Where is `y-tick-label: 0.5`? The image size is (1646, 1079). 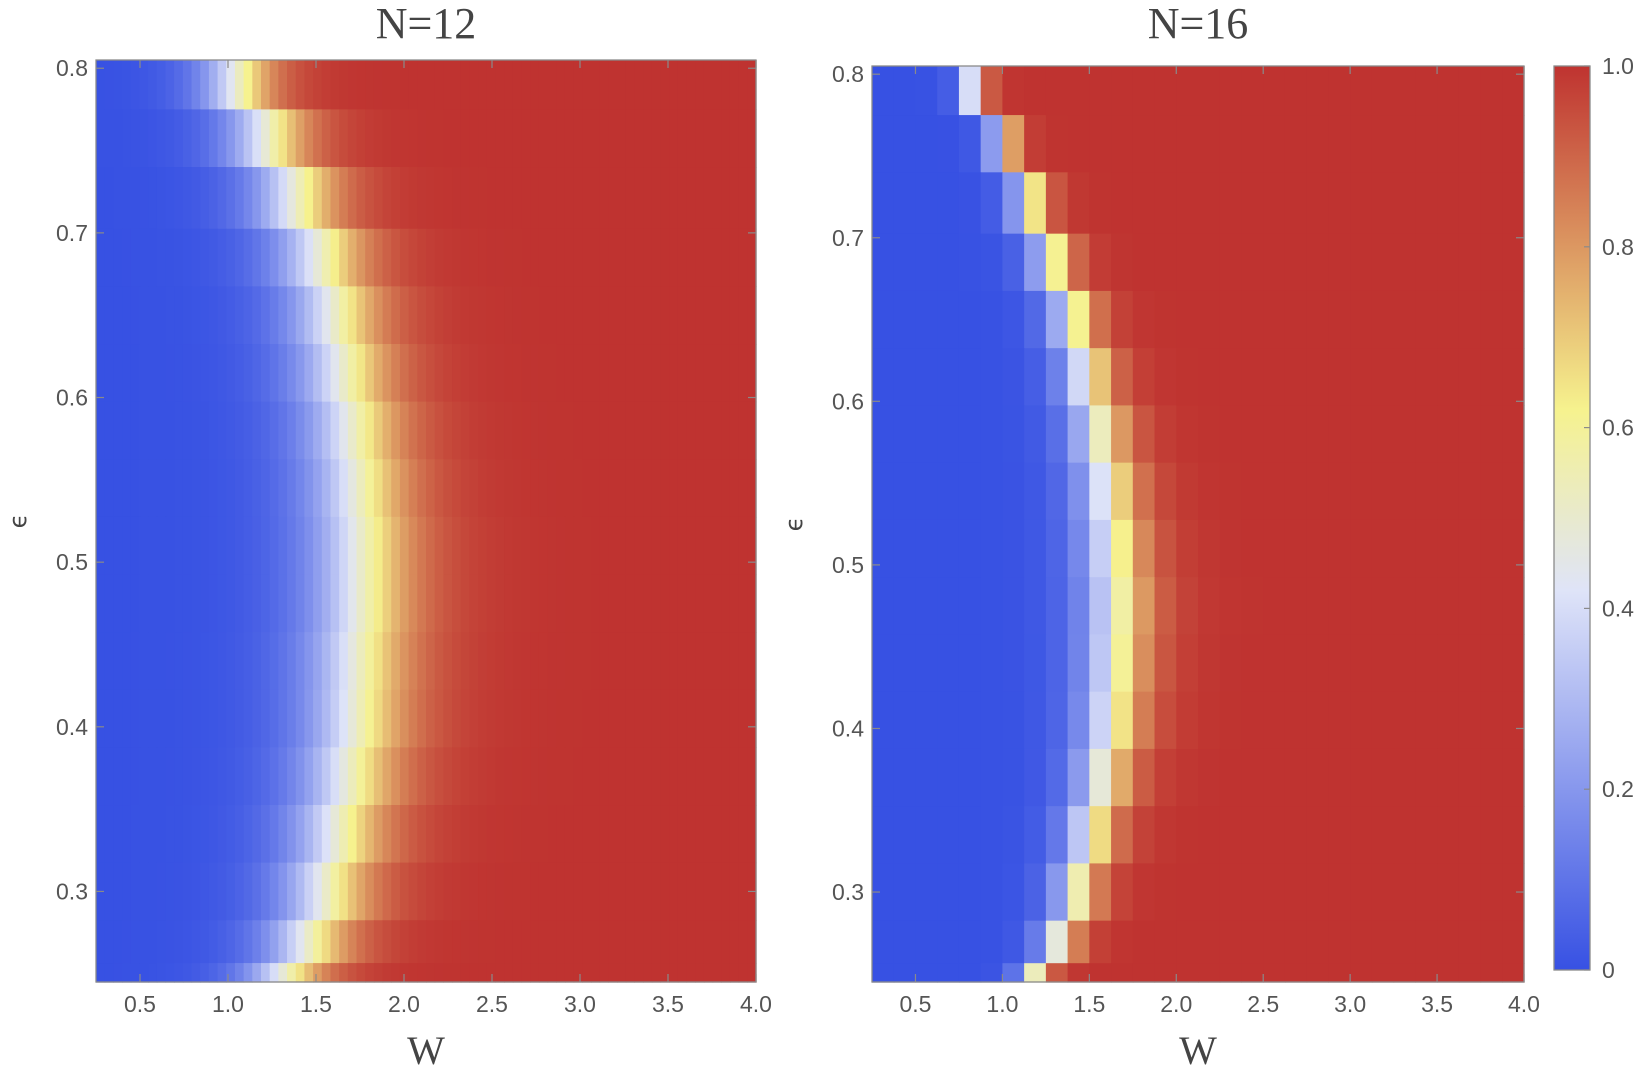
y-tick-label: 0.5 is located at coordinates (72, 562).